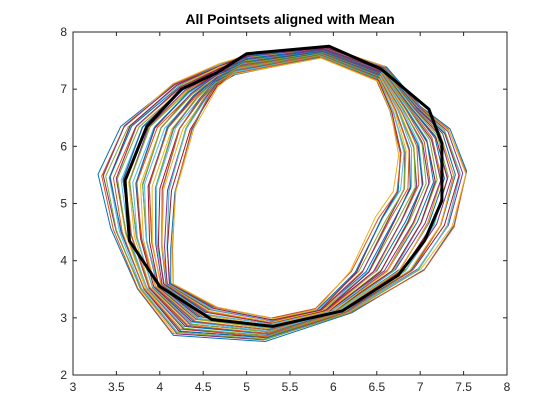 The height and width of the screenshot is (420, 560). I want to click on x-tick-label: 8, so click(507, 387).